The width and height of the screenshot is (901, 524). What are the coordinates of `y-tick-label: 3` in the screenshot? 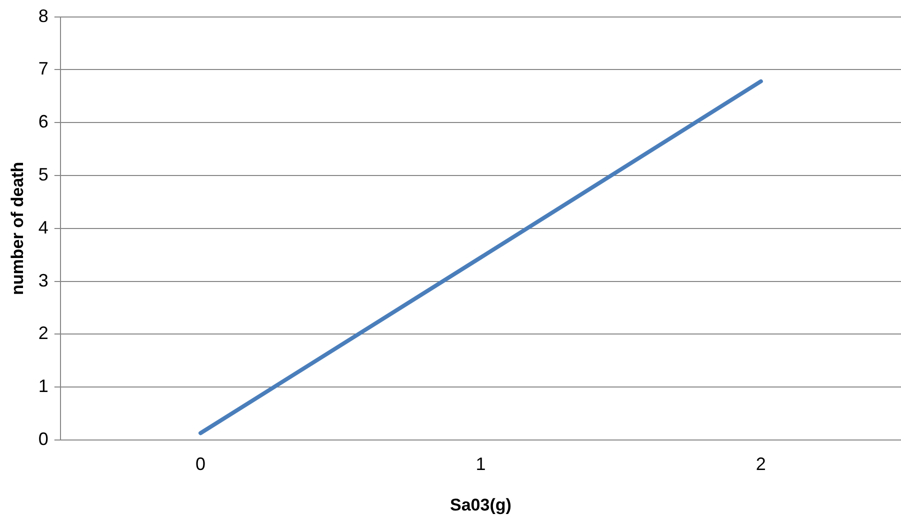 It's located at (43, 280).